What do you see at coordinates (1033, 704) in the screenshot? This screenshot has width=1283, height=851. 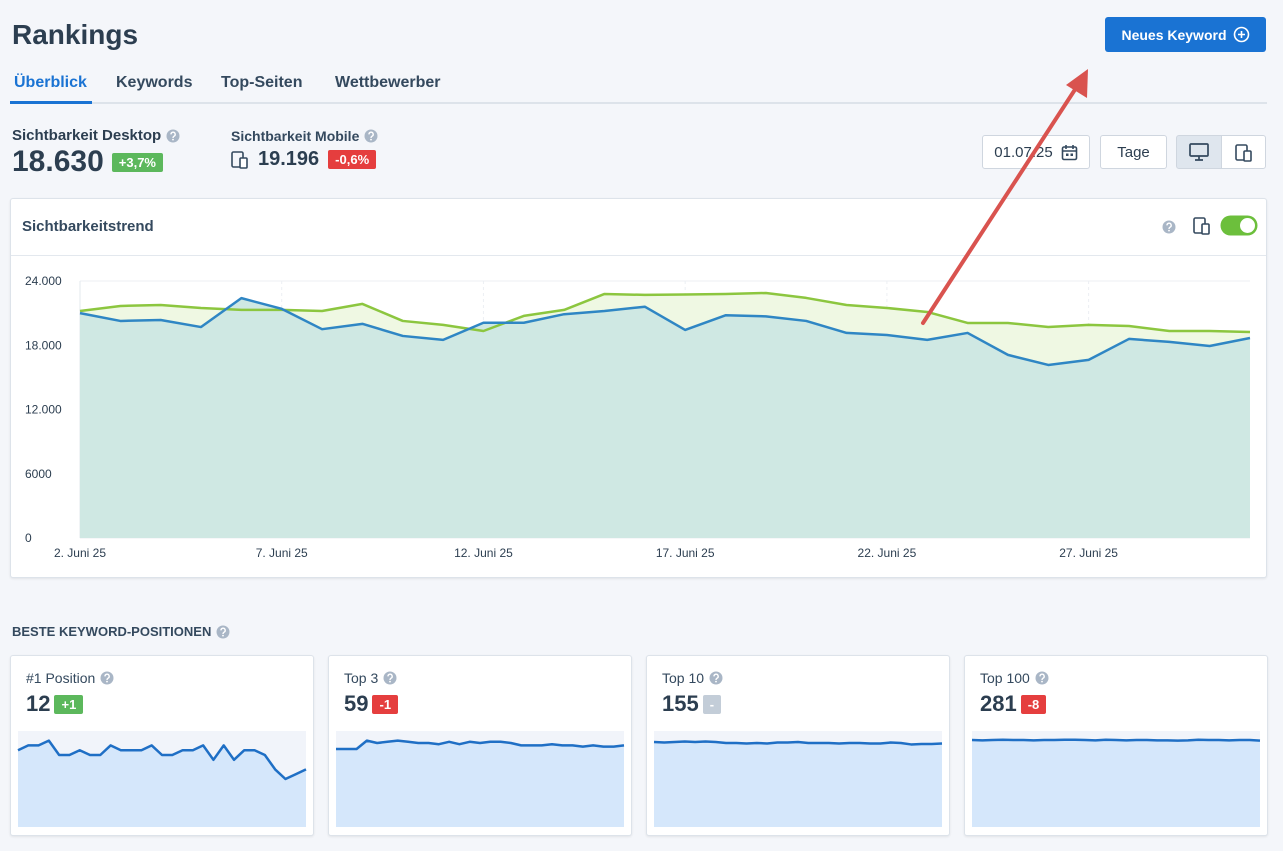 I see `change-badge: -8` at bounding box center [1033, 704].